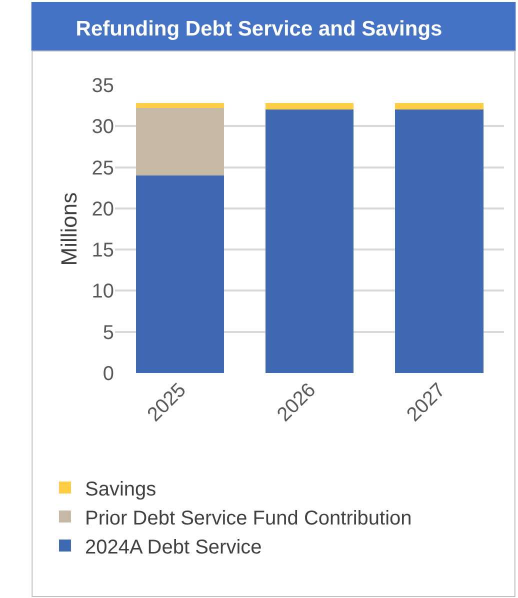  I want to click on y-tick-label: 20, so click(103, 209).